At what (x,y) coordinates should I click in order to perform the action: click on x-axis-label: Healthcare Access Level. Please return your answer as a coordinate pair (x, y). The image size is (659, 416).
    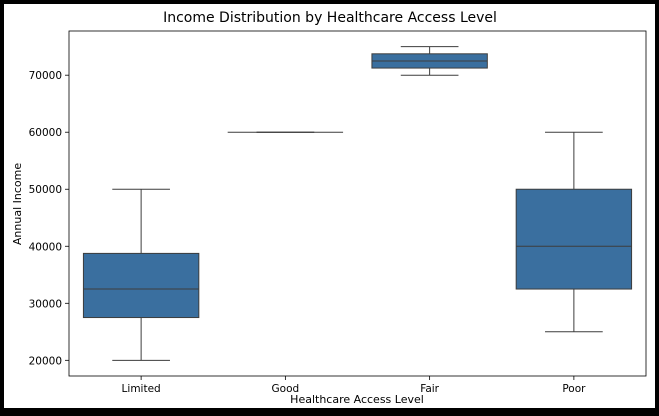
    Looking at the image, I should click on (357, 399).